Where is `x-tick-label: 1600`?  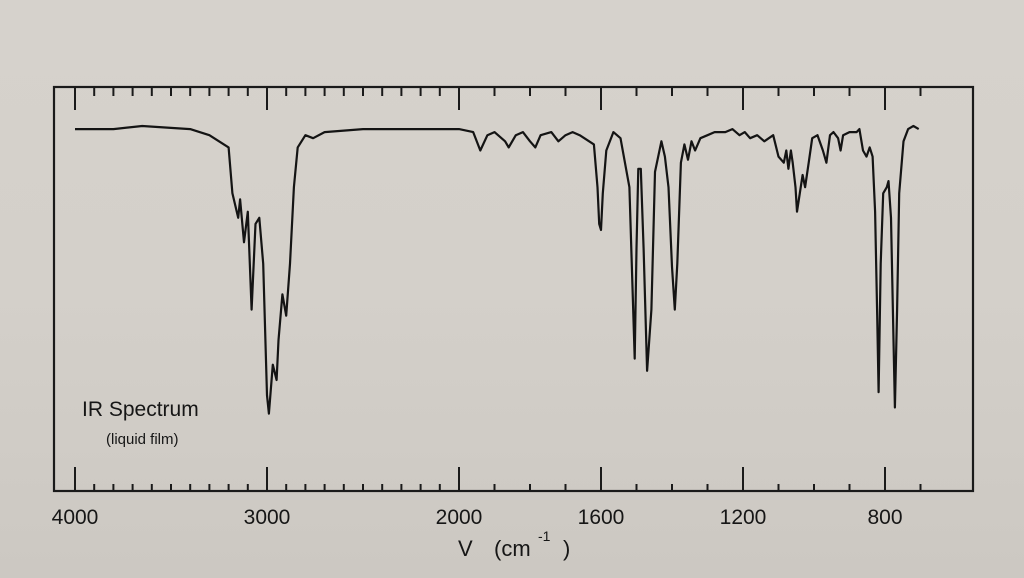 x-tick-label: 1600 is located at coordinates (601, 517).